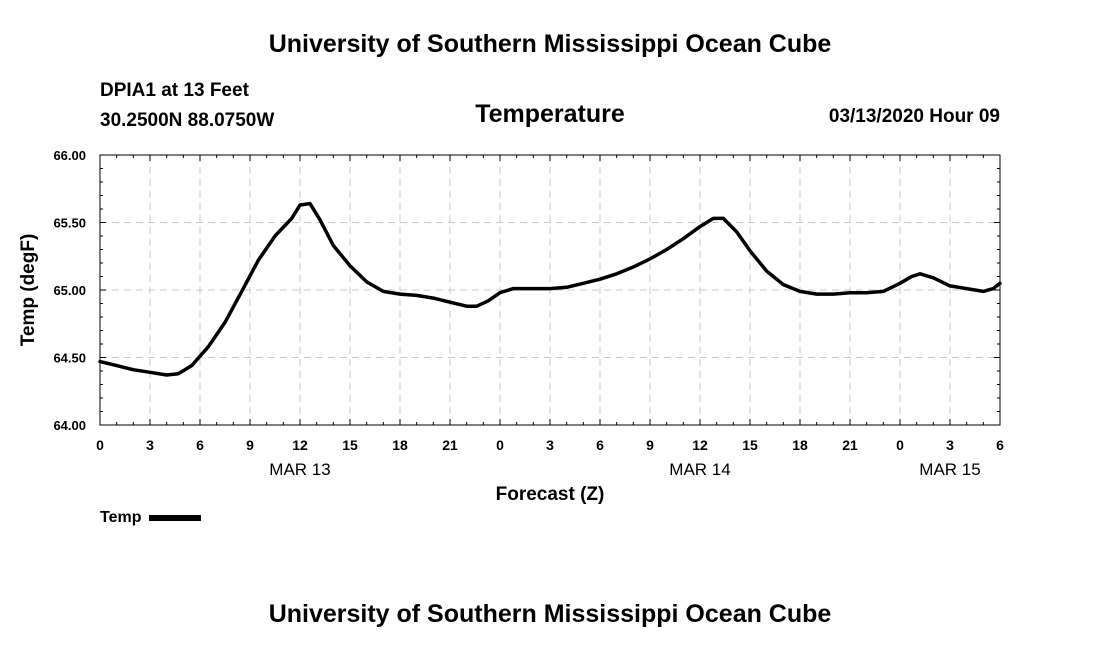 The width and height of the screenshot is (1100, 650). I want to click on y-tick-label: 65.50, so click(69, 223).